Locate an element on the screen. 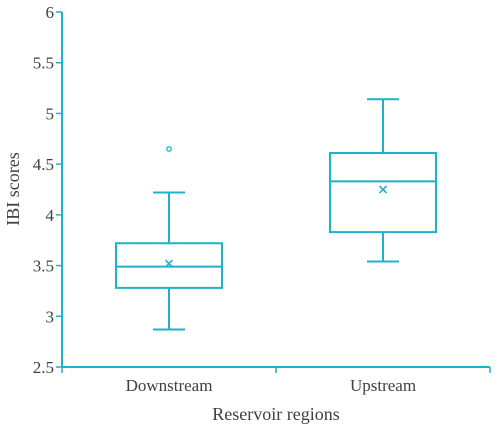 This screenshot has width=498, height=428. y-tick-label: 5 is located at coordinates (50, 113).